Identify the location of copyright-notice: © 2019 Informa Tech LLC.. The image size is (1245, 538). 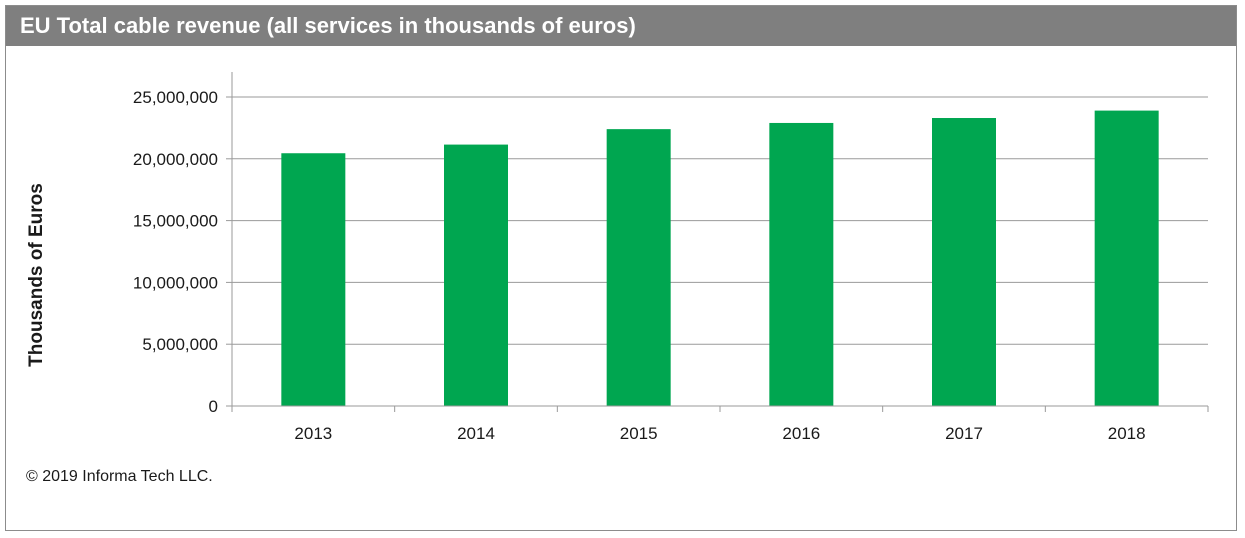
(119, 476).